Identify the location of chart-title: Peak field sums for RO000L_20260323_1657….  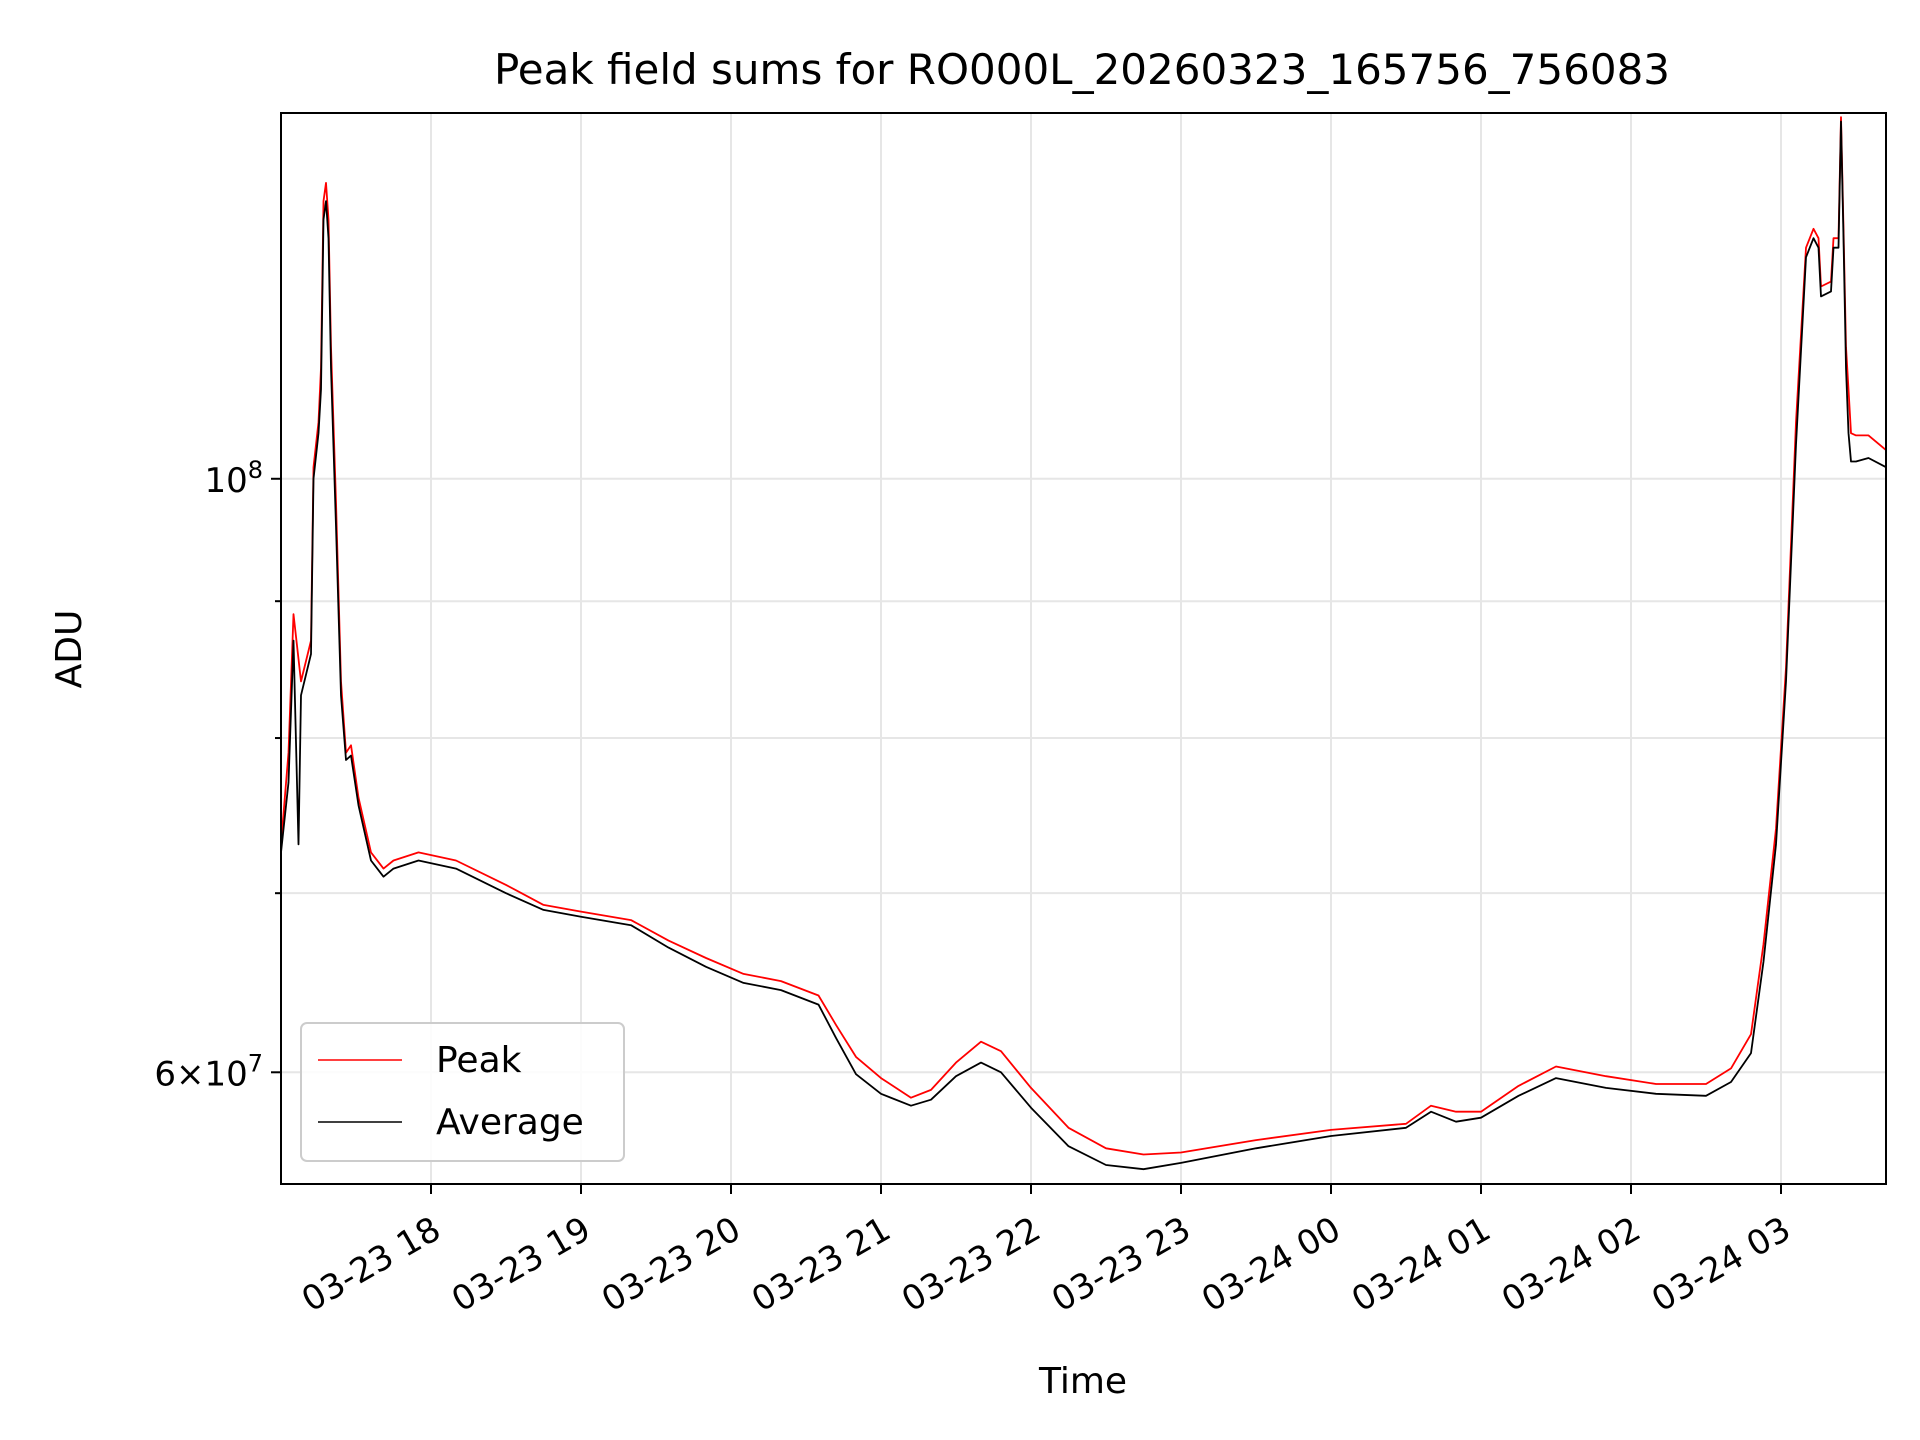
(1082, 69).